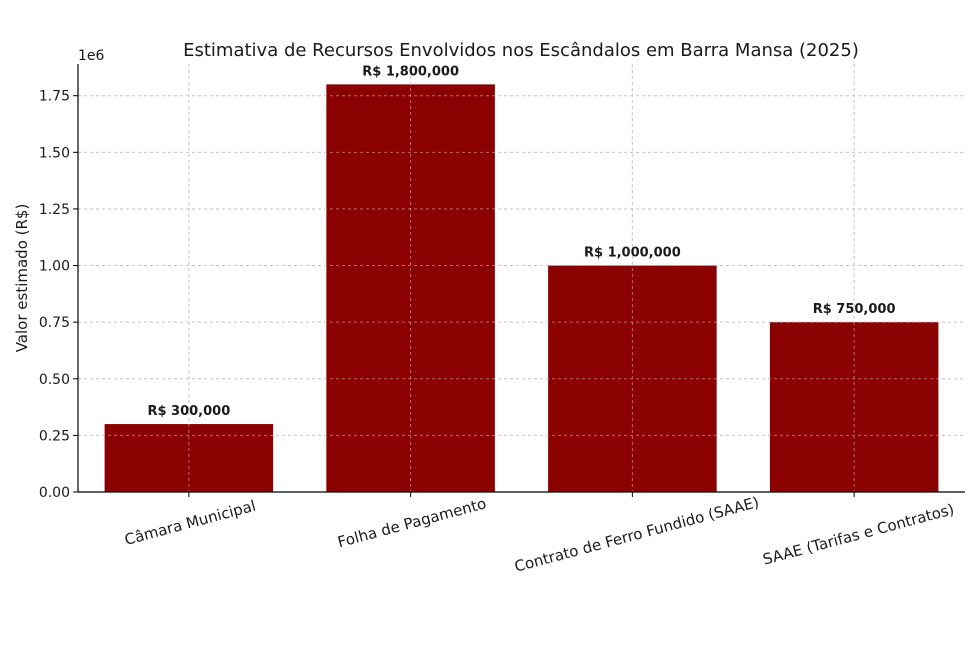 The image size is (980, 671). I want to click on y-tick-label: 0.25, so click(54, 436).